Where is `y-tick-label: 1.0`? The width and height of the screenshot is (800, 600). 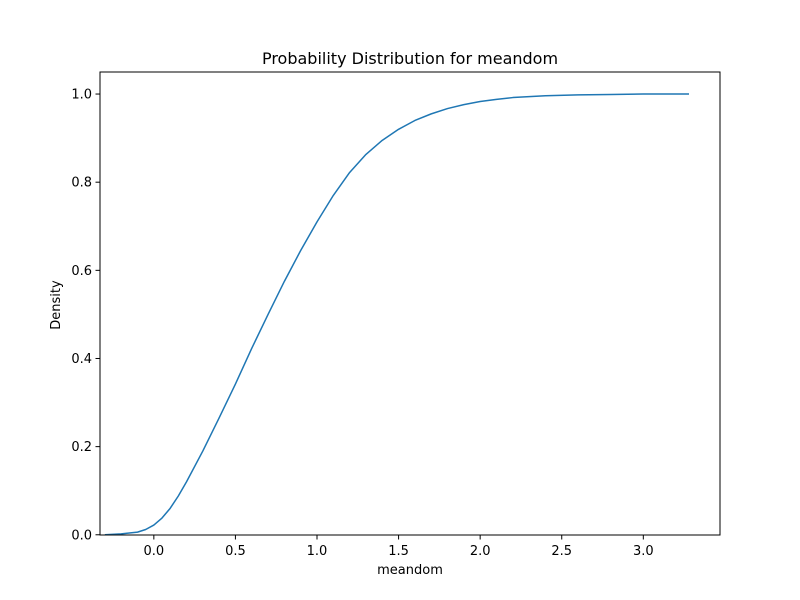
y-tick-label: 1.0 is located at coordinates (81, 95).